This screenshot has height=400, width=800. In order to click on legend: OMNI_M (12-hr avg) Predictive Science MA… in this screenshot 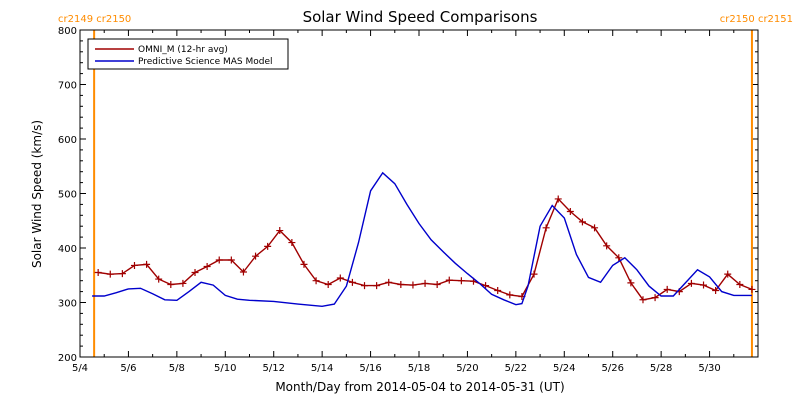, I will do `click(188, 54)`.